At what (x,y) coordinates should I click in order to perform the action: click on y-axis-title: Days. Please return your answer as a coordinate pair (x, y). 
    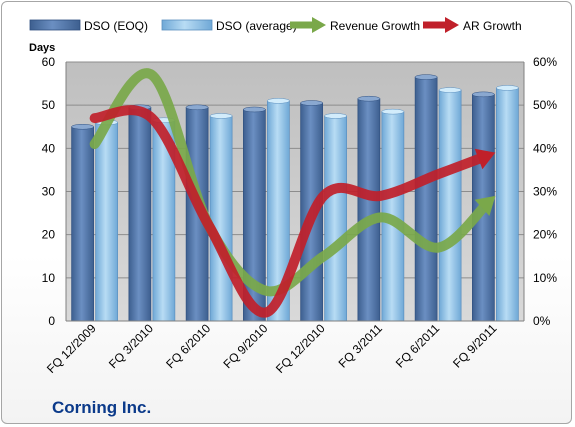
    Looking at the image, I should click on (42, 48).